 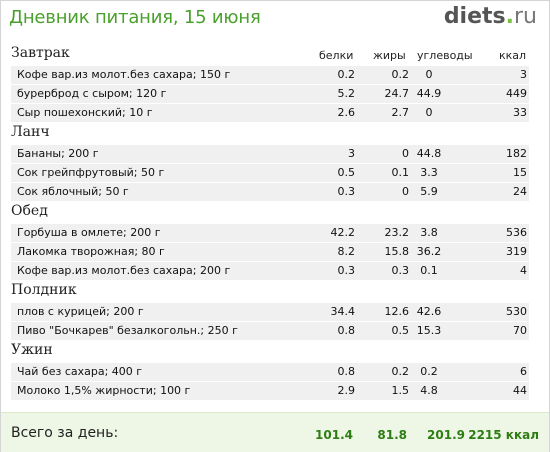 What do you see at coordinates (124, 270) in the screenshot?
I see `food-name: Кофе вар.из молот.без сахара; 200 г` at bounding box center [124, 270].